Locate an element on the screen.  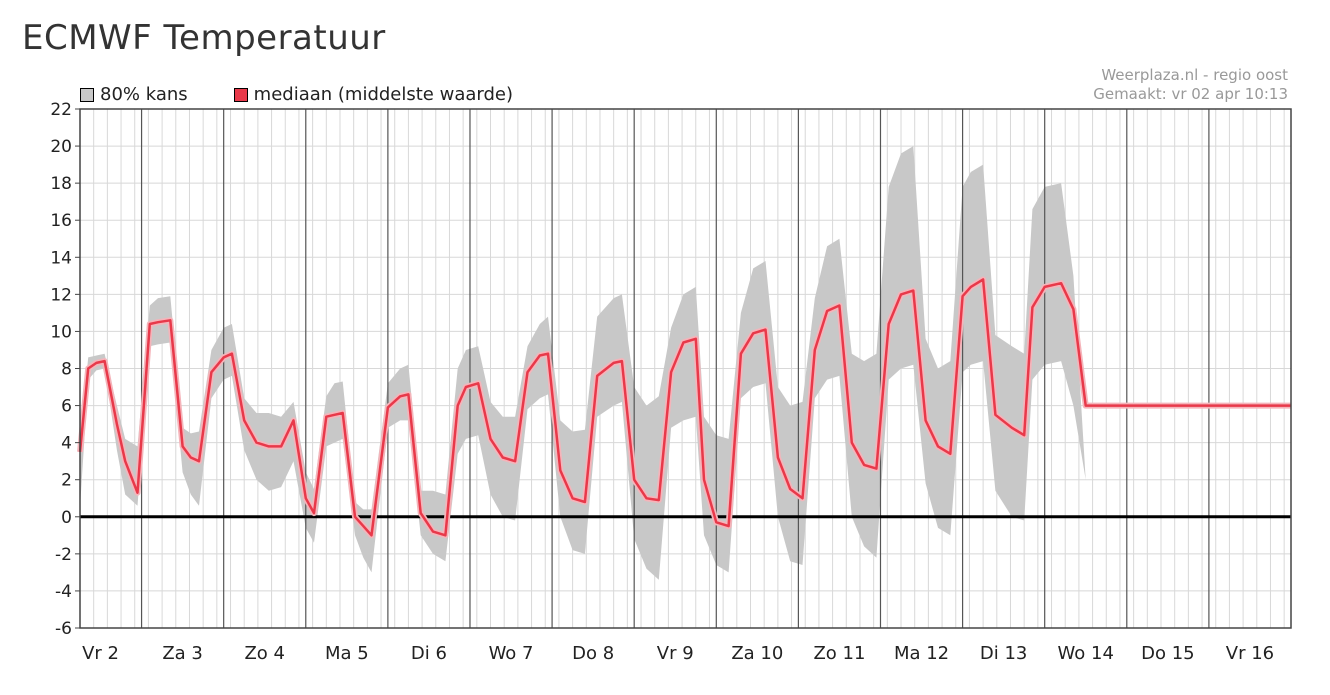
x-tick-label: Za 10 is located at coordinates (757, 653).